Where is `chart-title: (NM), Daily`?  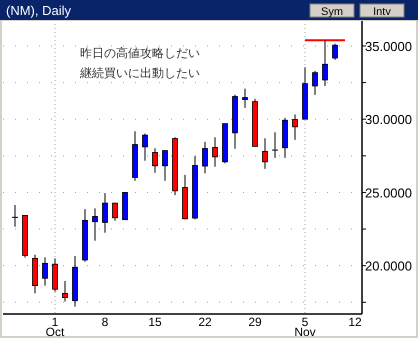
chart-title: (NM), Daily is located at coordinates (39, 10).